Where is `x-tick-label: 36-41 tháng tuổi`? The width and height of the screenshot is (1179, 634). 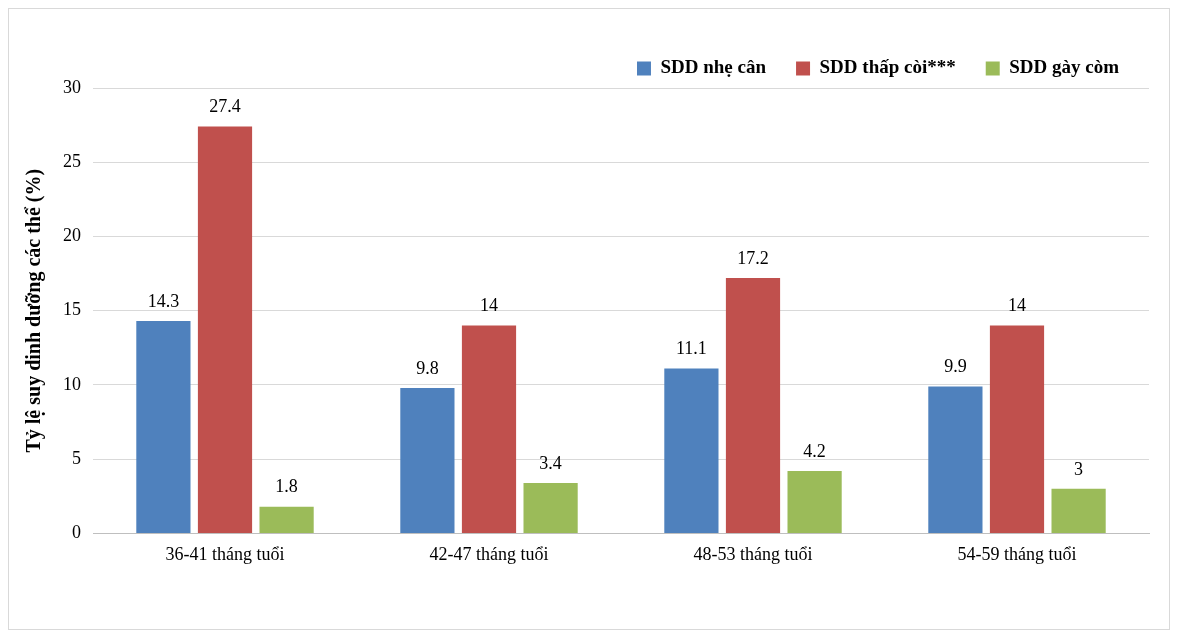 x-tick-label: 36-41 tháng tuổi is located at coordinates (225, 553).